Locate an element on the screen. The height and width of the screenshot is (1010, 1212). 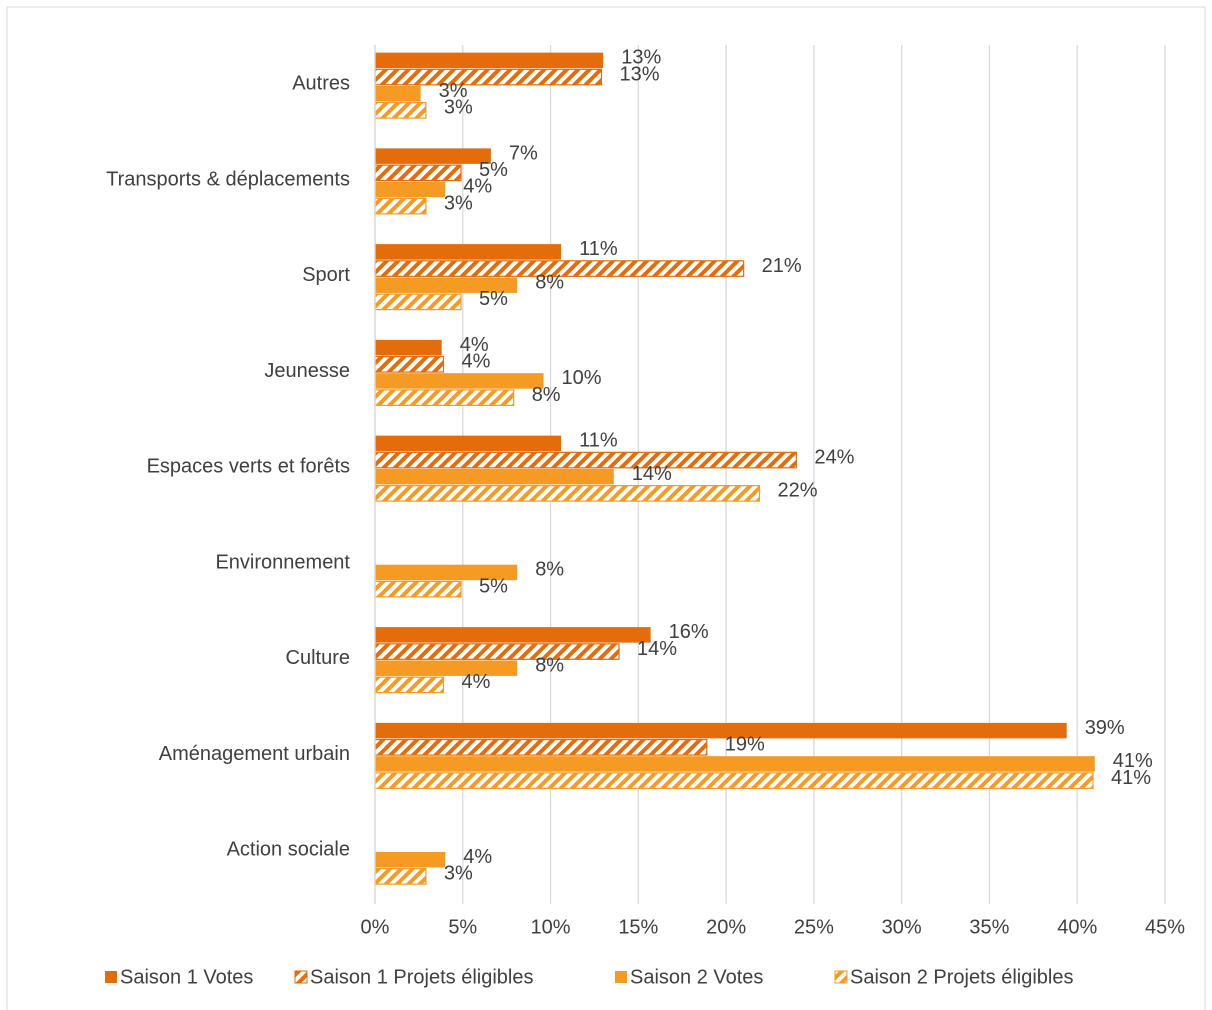
data-label: 24% is located at coordinates (834, 457).